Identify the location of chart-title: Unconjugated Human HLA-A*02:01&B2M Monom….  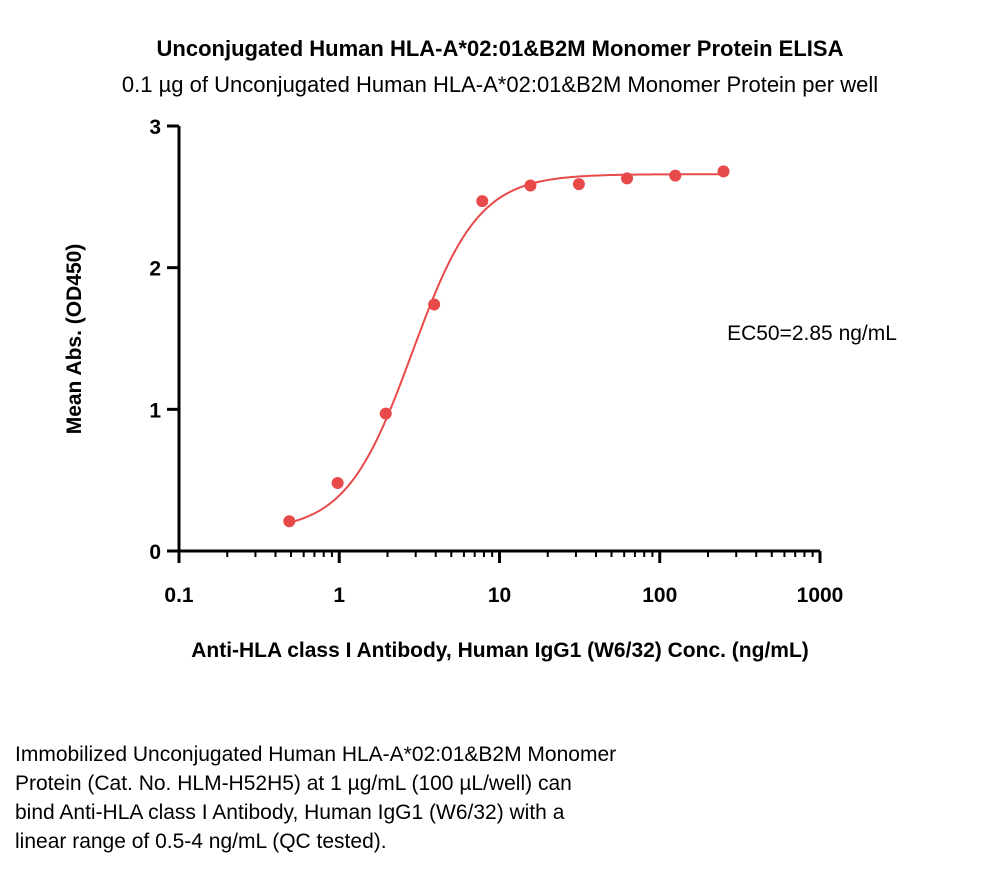
(500, 48).